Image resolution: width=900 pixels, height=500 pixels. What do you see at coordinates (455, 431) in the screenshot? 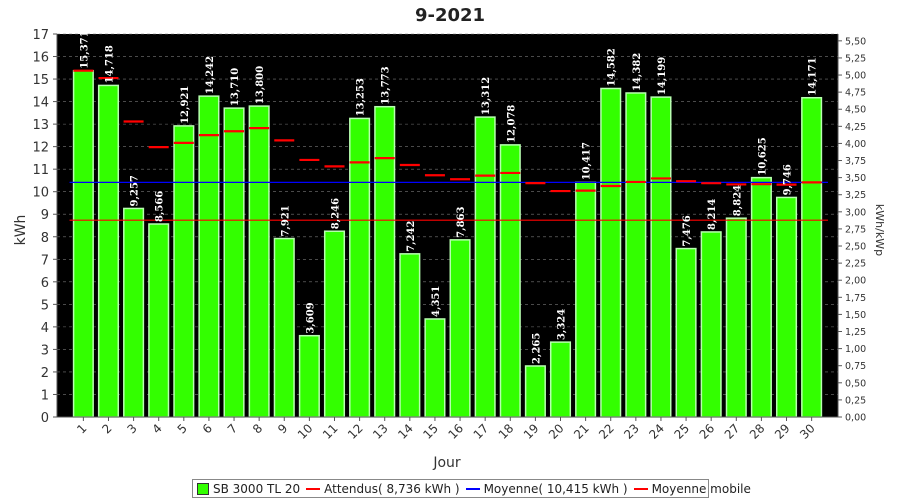
I see `x-tick-label: 16` at bounding box center [455, 431].